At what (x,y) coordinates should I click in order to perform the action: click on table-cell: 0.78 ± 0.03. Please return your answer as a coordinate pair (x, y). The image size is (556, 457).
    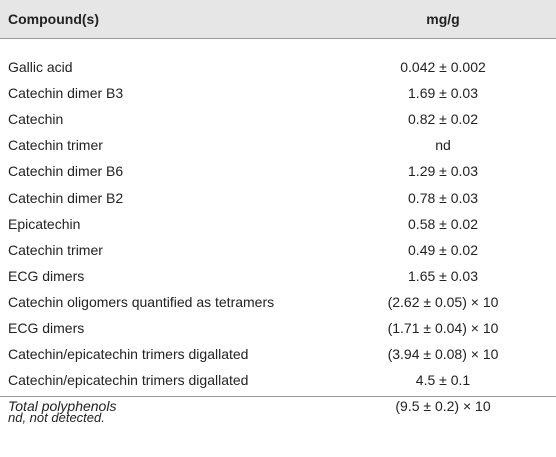
    Looking at the image, I should click on (443, 197).